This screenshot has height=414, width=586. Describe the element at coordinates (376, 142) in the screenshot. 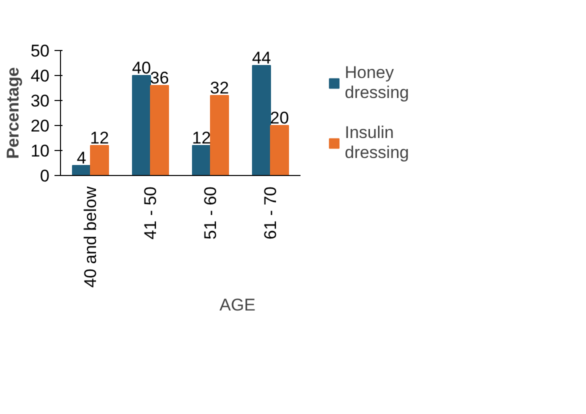

I see `legend-label: Insulin dressing` at that location.